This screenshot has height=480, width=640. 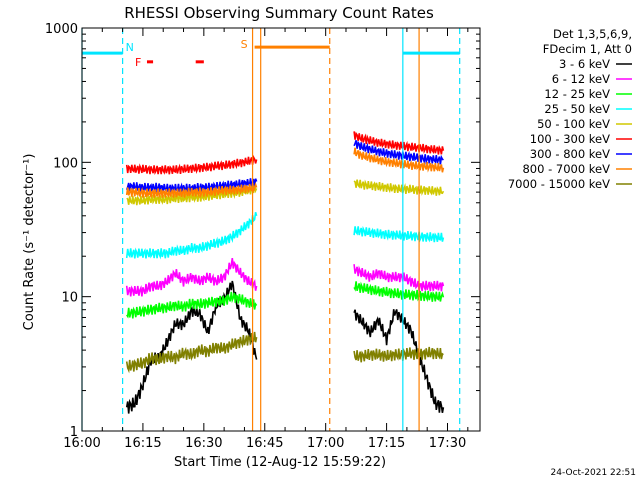 What do you see at coordinates (138, 62) in the screenshot?
I see `flare-label: F` at bounding box center [138, 62].